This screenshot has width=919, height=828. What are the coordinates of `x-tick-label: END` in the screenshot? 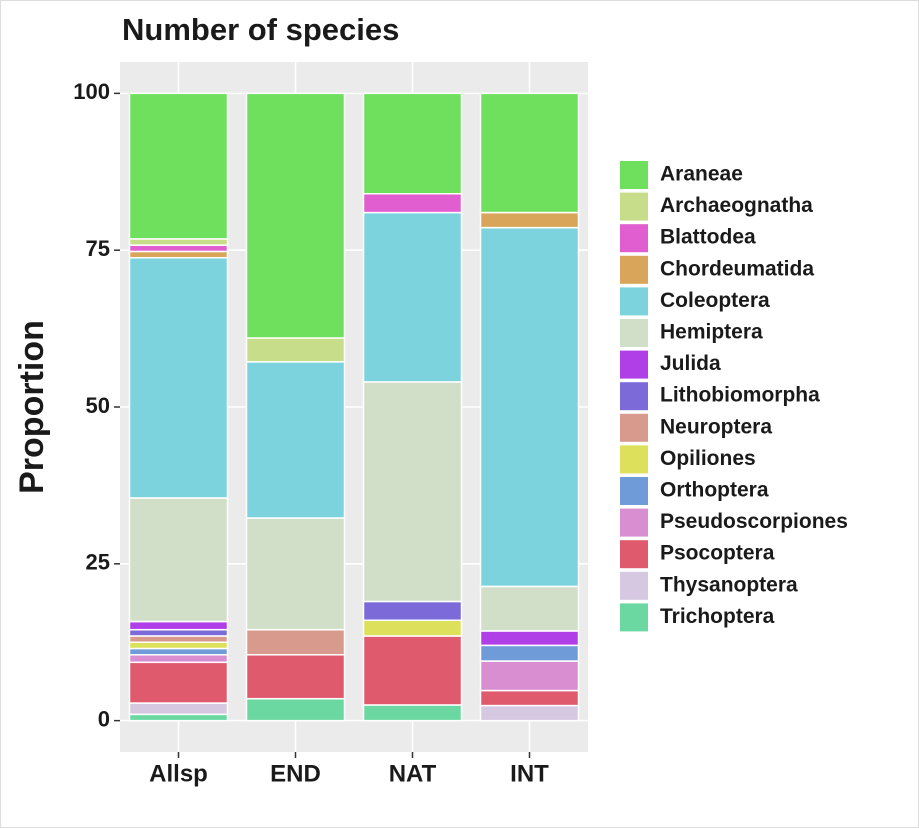 It's located at (295, 773).